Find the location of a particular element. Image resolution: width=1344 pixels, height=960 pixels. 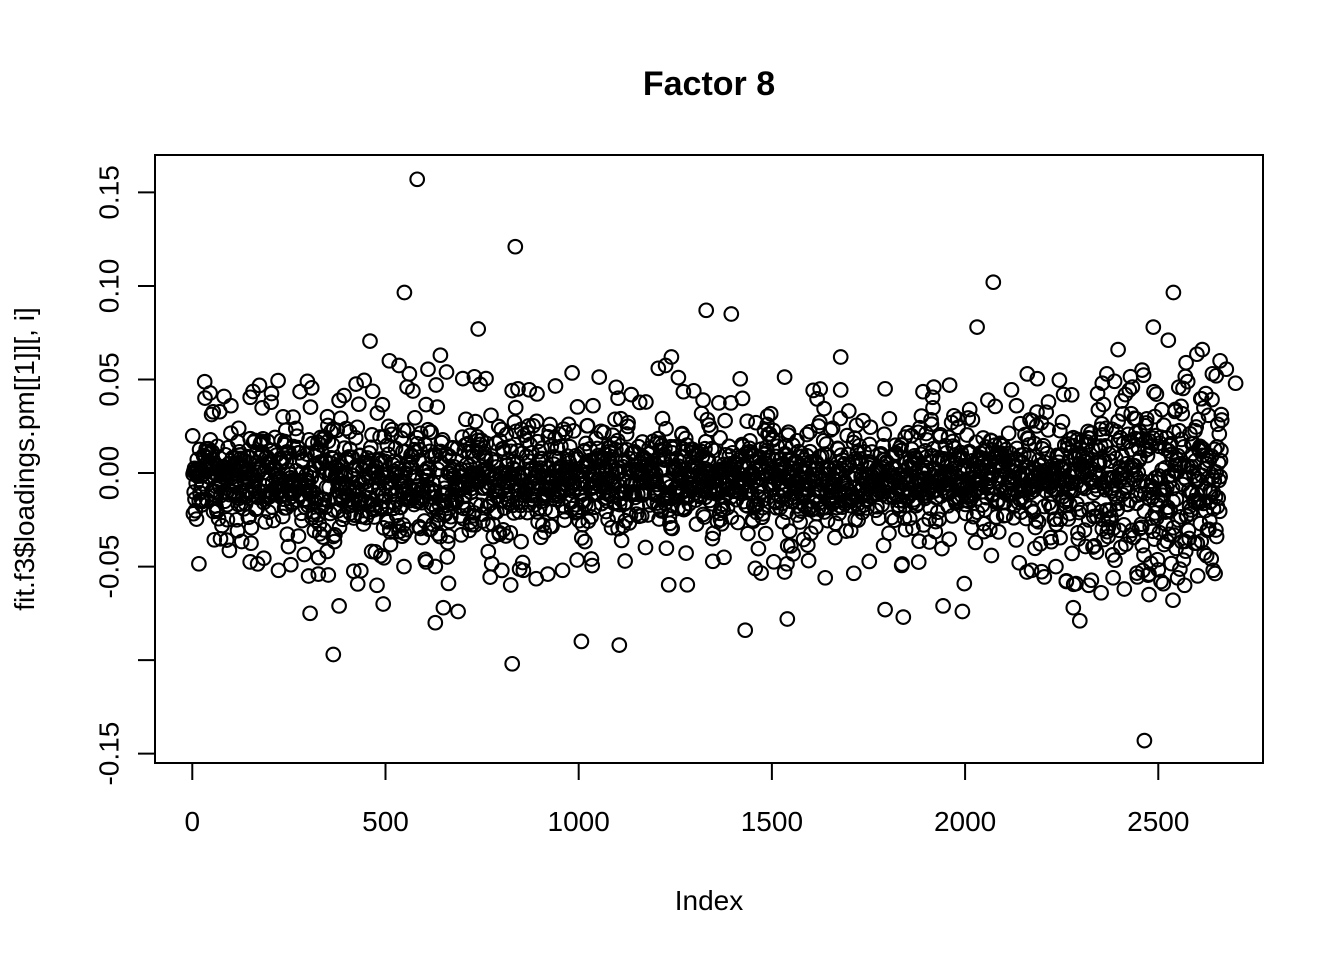

x-tick-label: 2000 is located at coordinates (965, 821).